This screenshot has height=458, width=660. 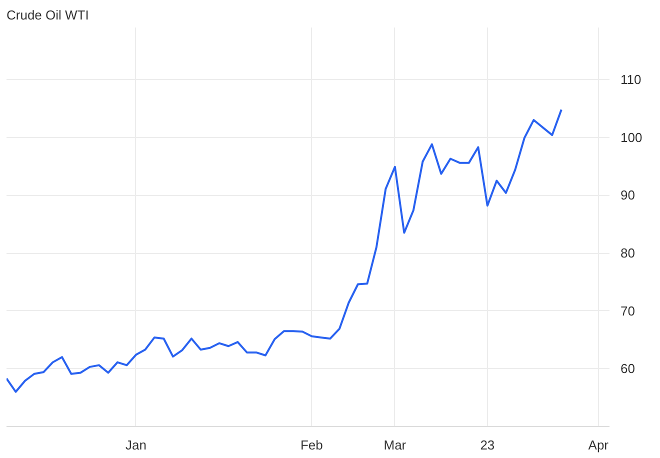 I want to click on y-tick-label: 110, so click(x=631, y=80).